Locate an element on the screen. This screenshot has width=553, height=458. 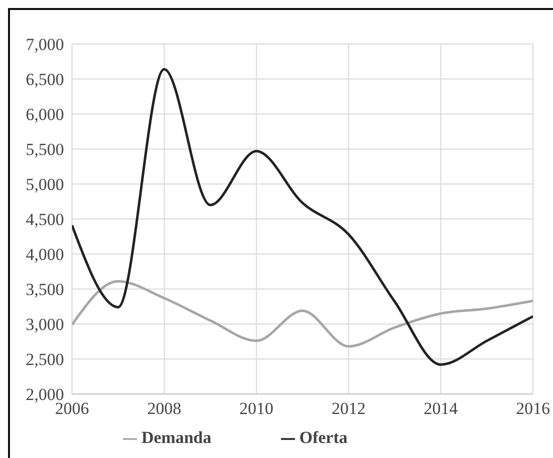
y-tick-label: 3,500 is located at coordinates (45, 290).